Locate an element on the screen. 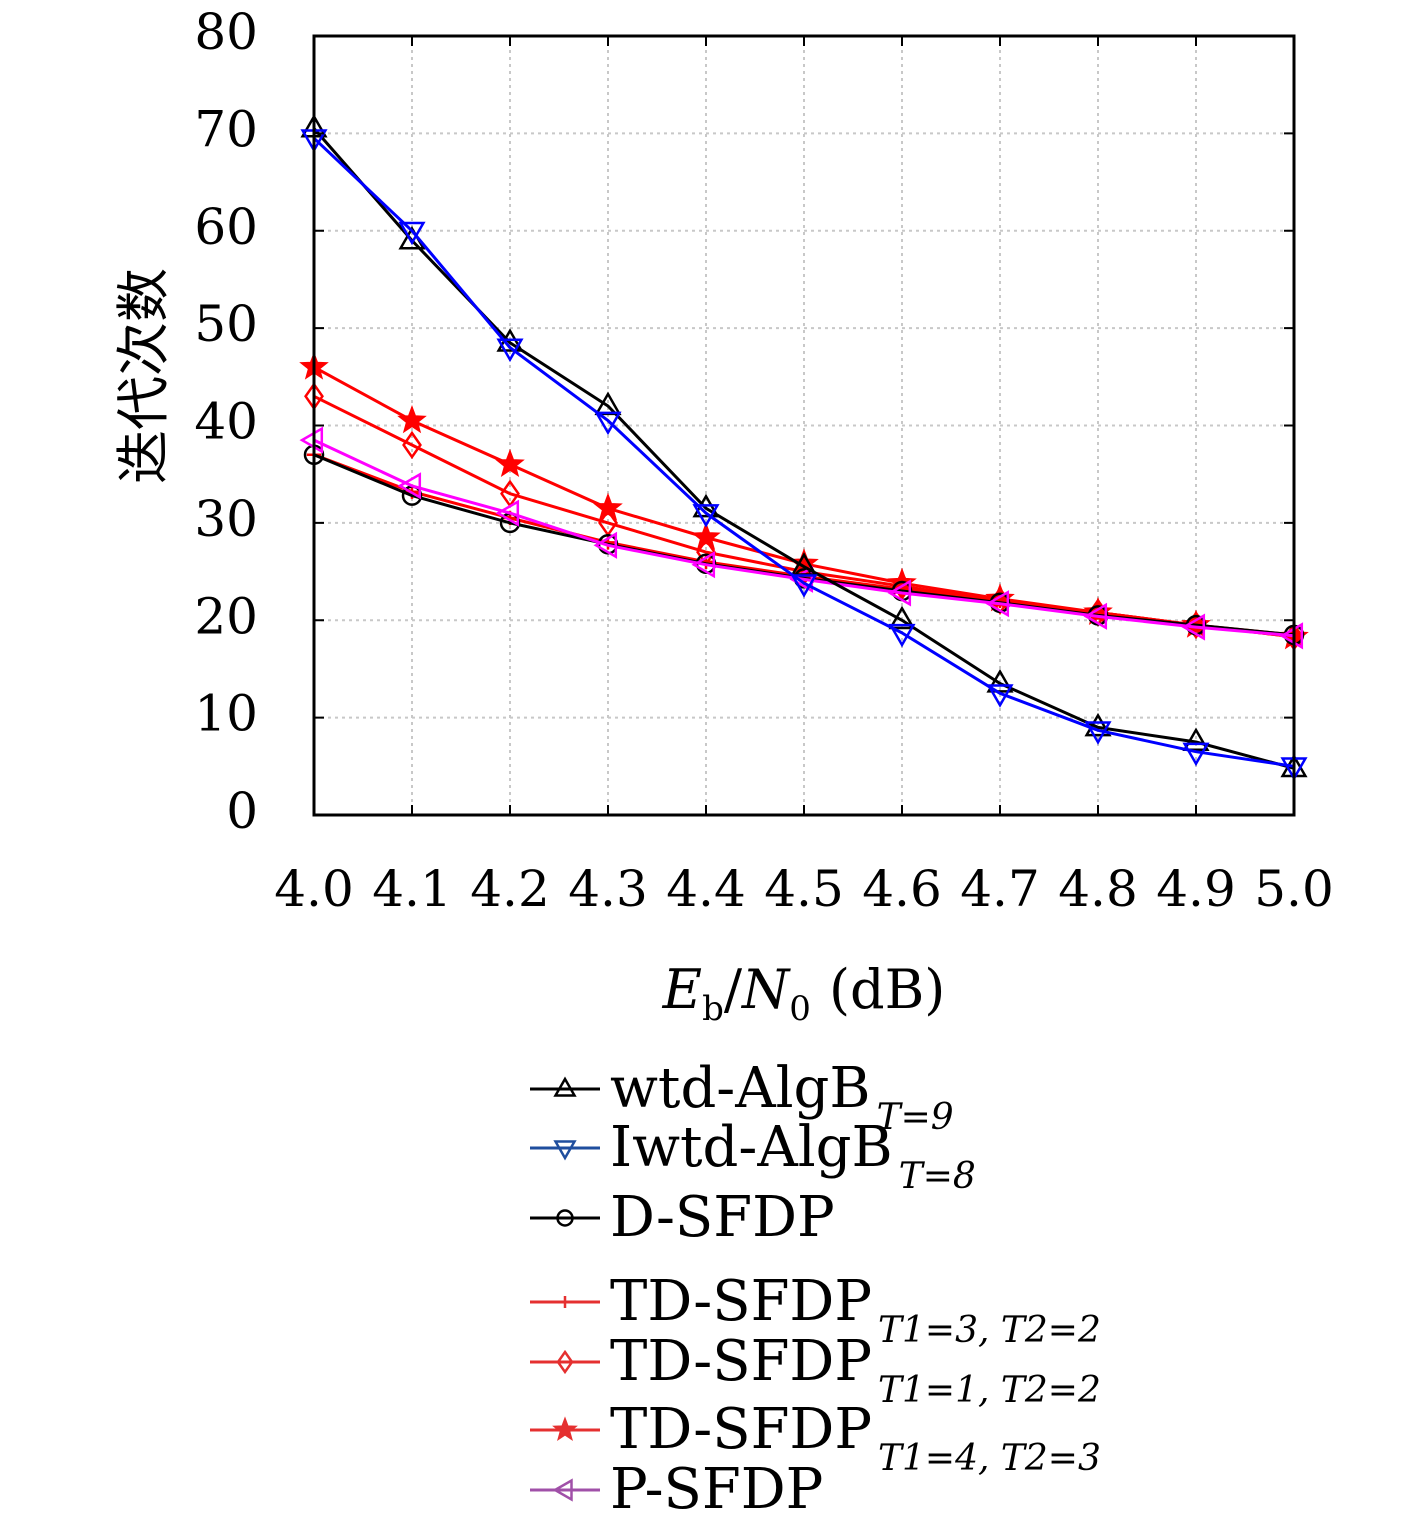  y-tick-label: 40 is located at coordinates (226, 422).